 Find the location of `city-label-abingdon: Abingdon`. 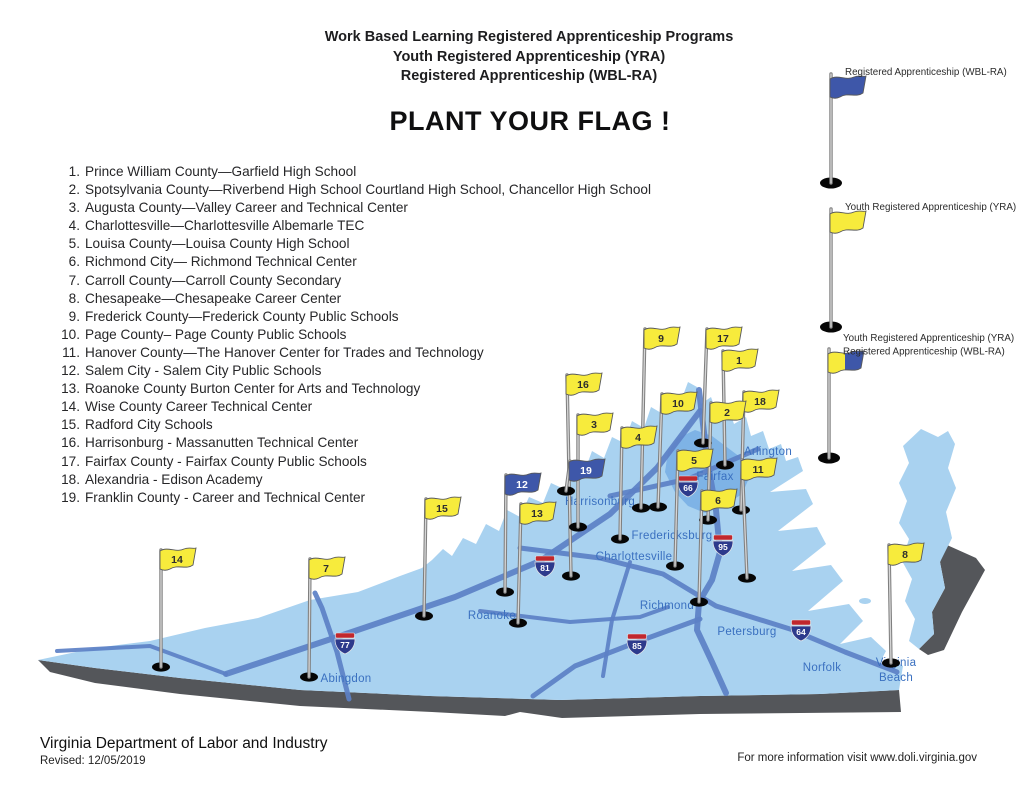

city-label-abingdon: Abingdon is located at coordinates (346, 679).